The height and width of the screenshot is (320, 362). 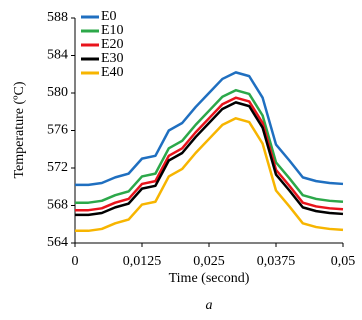 What do you see at coordinates (109, 16) in the screenshot?
I see `legend-label: E0` at bounding box center [109, 16].